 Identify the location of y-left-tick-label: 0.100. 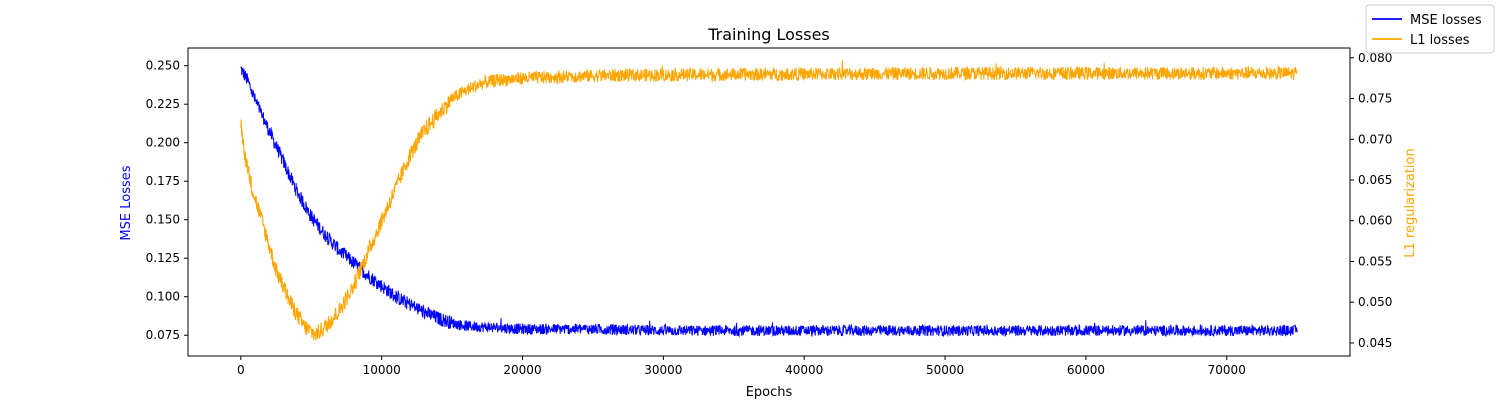
(163, 297).